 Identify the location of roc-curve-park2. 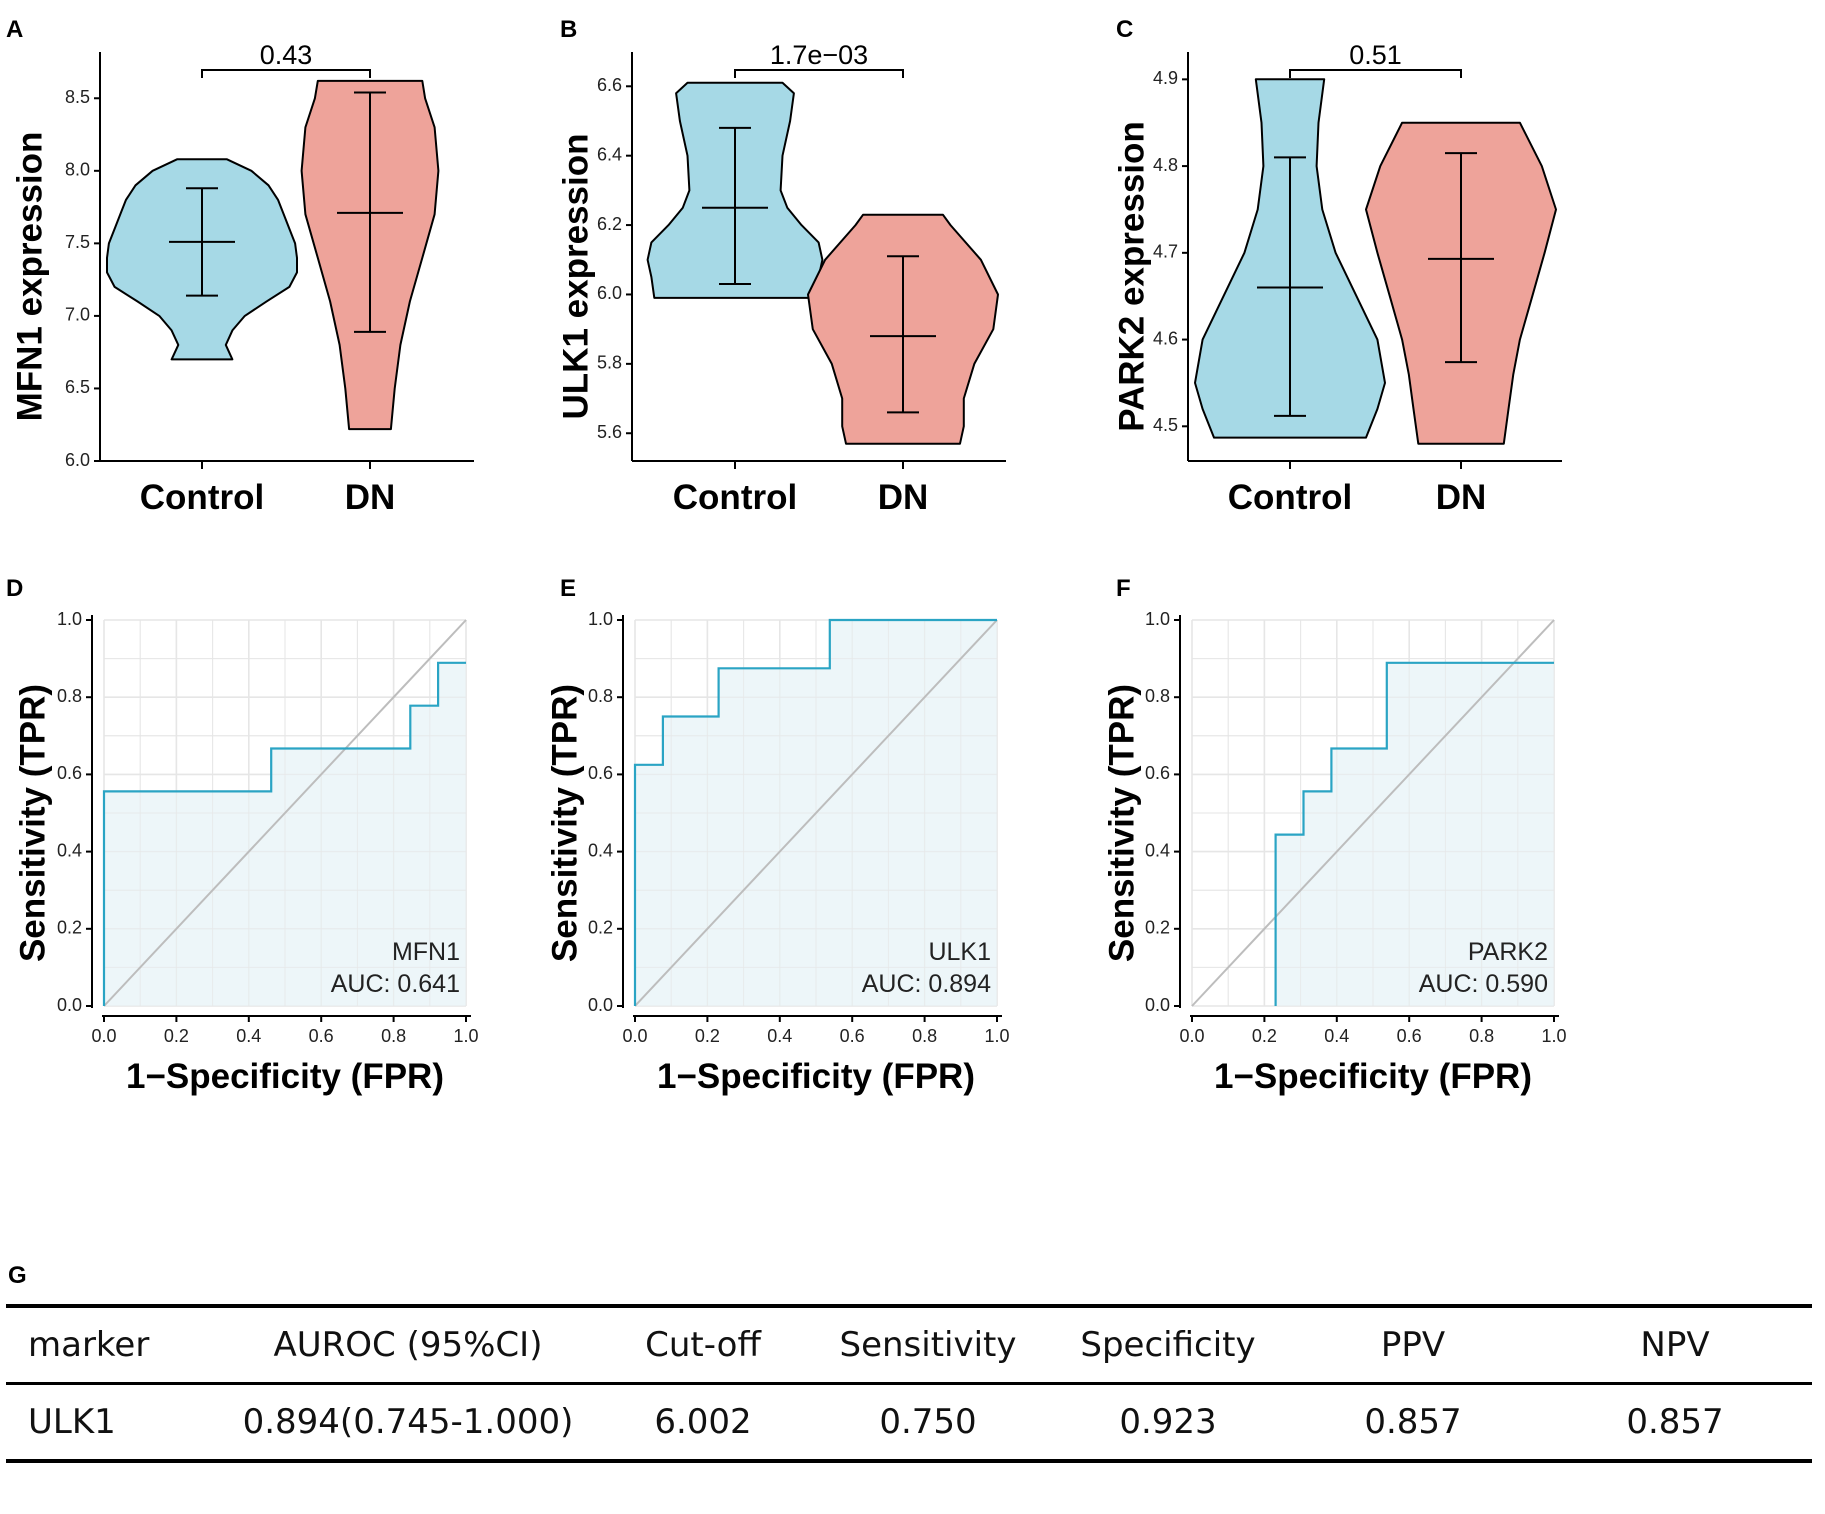
(1414, 833).